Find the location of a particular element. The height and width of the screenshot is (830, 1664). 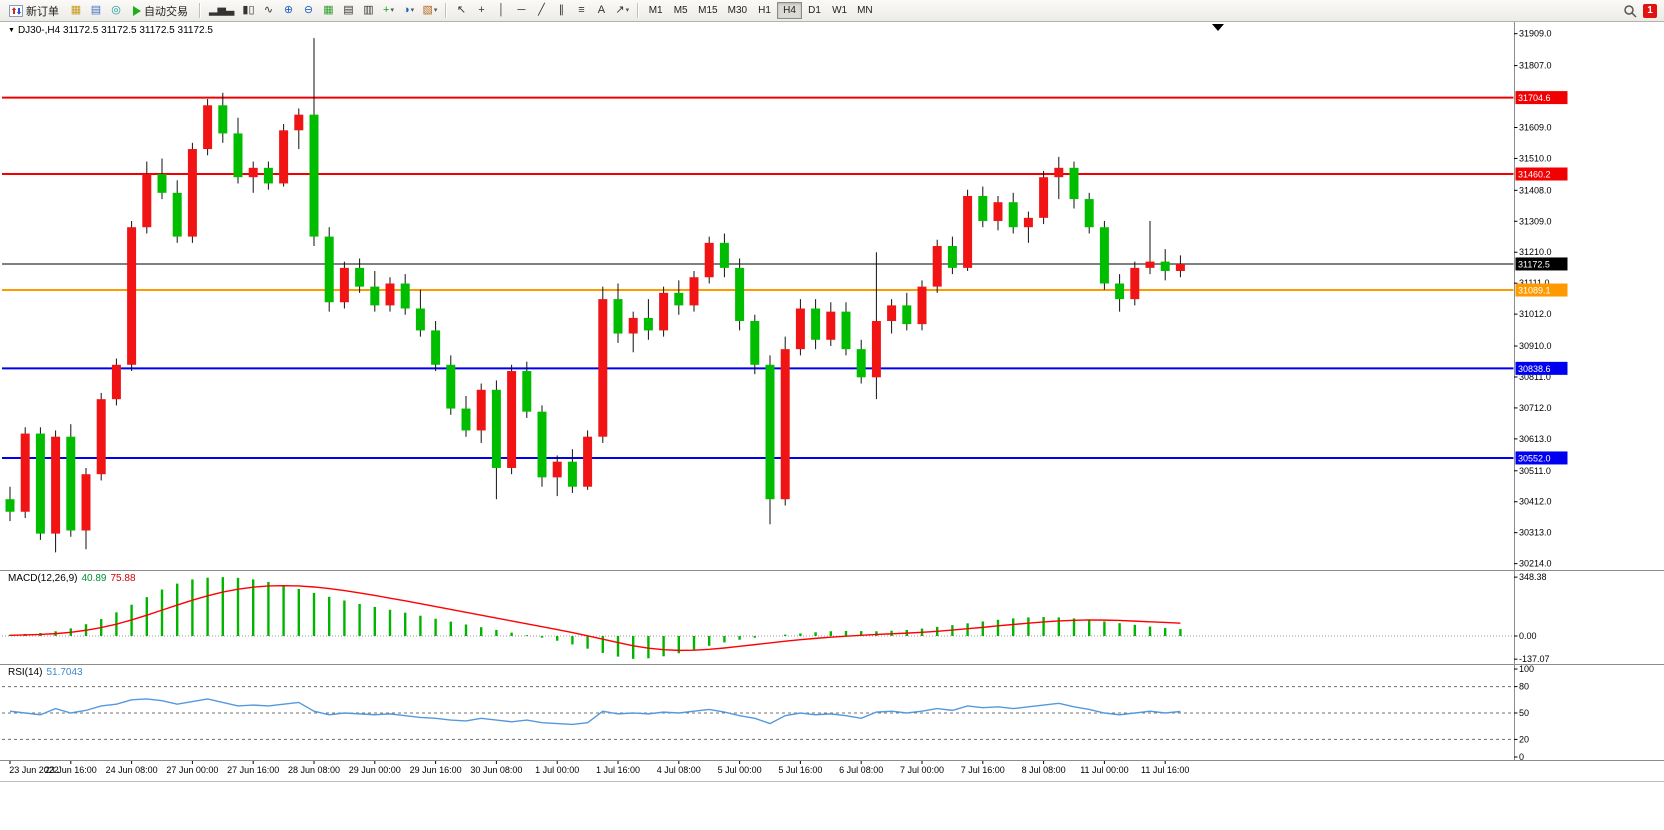

vertical-line-icon: │ is located at coordinates (501, 10).